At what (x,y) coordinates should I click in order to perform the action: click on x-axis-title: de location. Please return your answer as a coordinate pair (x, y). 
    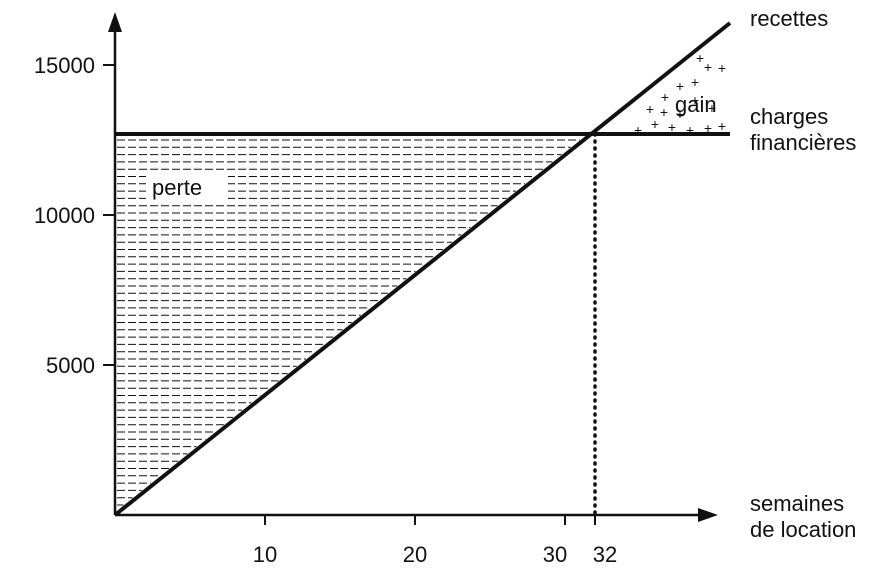
    Looking at the image, I should click on (803, 529).